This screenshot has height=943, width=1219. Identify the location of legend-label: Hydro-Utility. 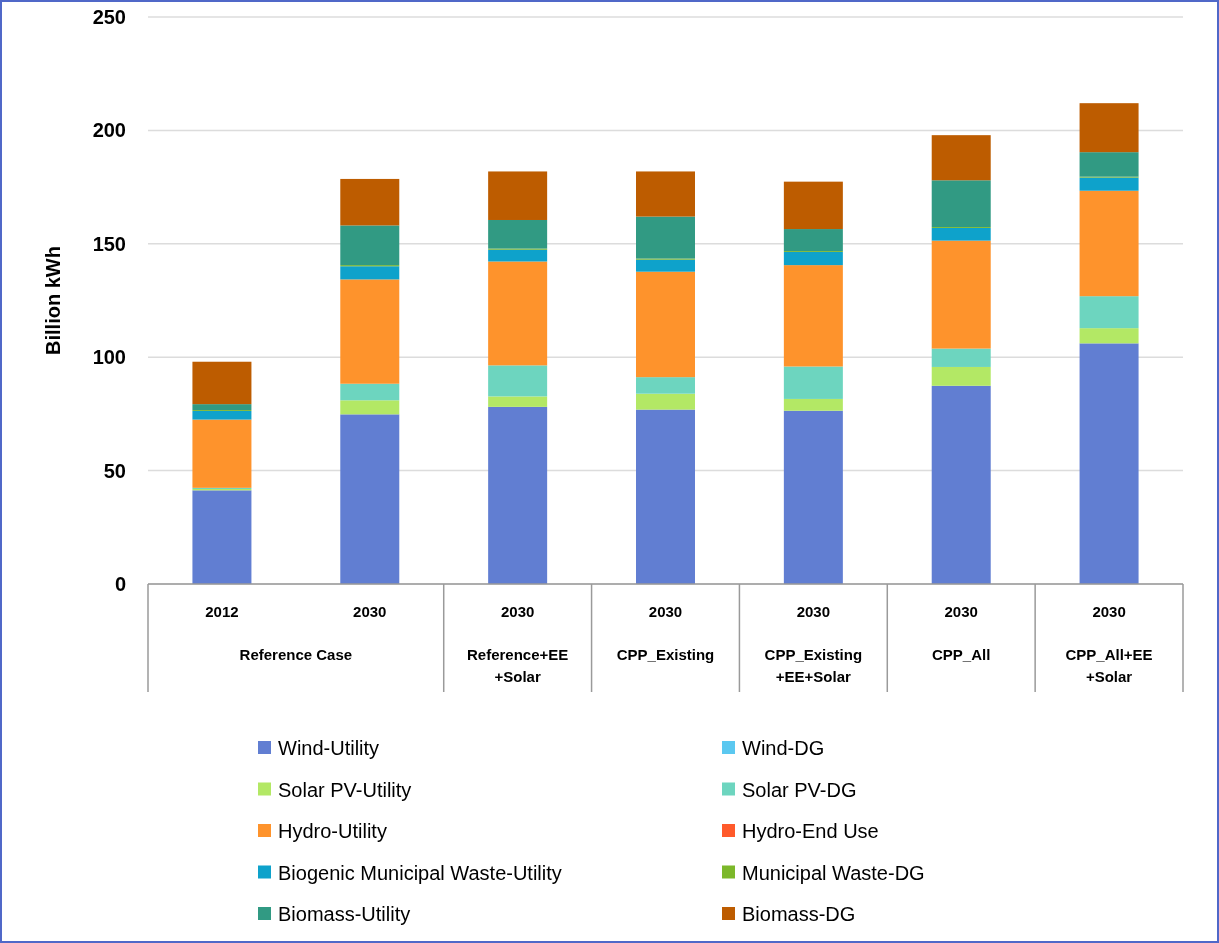
(332, 831).